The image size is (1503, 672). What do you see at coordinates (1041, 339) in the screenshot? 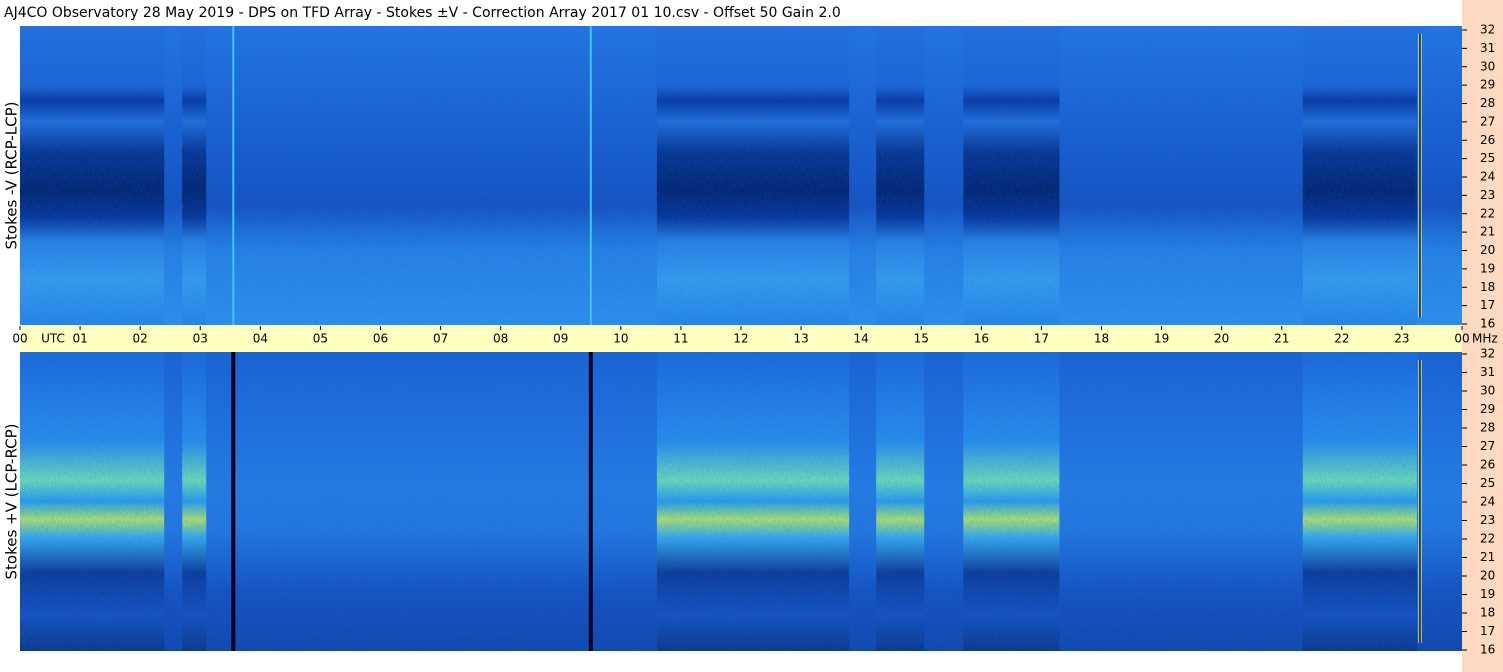
I see `x-tick-label: 17` at bounding box center [1041, 339].